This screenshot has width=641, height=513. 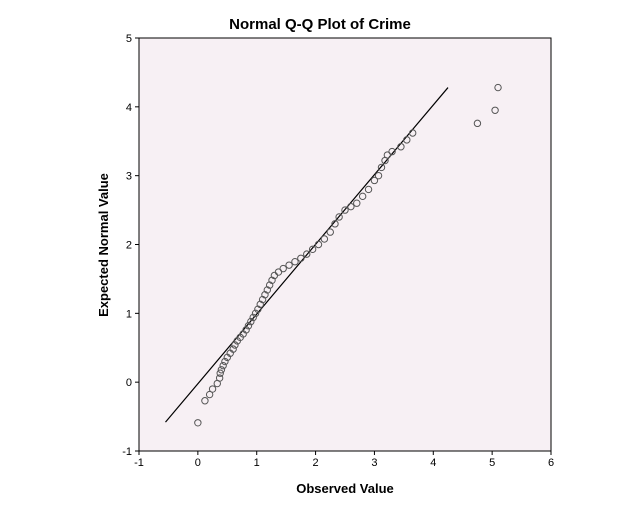 I want to click on x-axis-label: Observed Value, so click(x=345, y=488).